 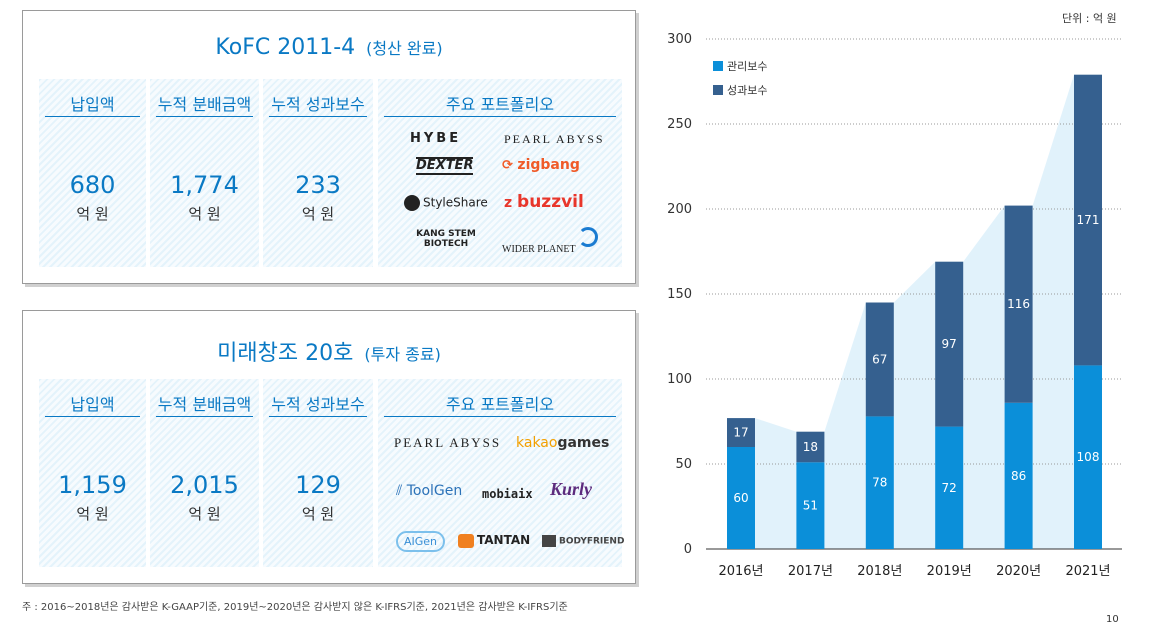 I want to click on data-label-performance: 17, so click(x=740, y=433).